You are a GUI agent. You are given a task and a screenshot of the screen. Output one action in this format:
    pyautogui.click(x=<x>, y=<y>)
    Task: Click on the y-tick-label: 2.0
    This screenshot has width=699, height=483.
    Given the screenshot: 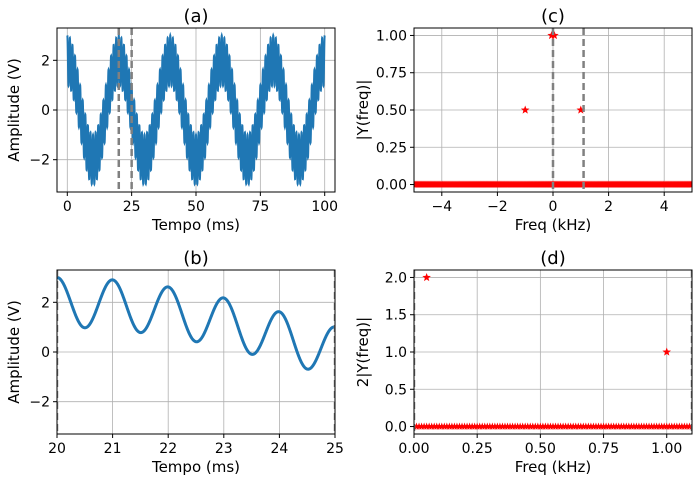 What is the action you would take?
    pyautogui.click(x=396, y=278)
    